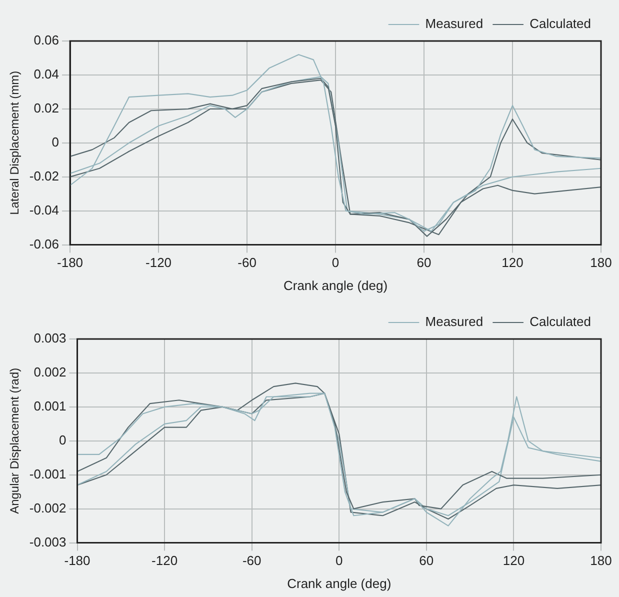 Image resolution: width=619 pixels, height=597 pixels. What do you see at coordinates (44, 210) in the screenshot?
I see `y-tick-label: -0.04` at bounding box center [44, 210].